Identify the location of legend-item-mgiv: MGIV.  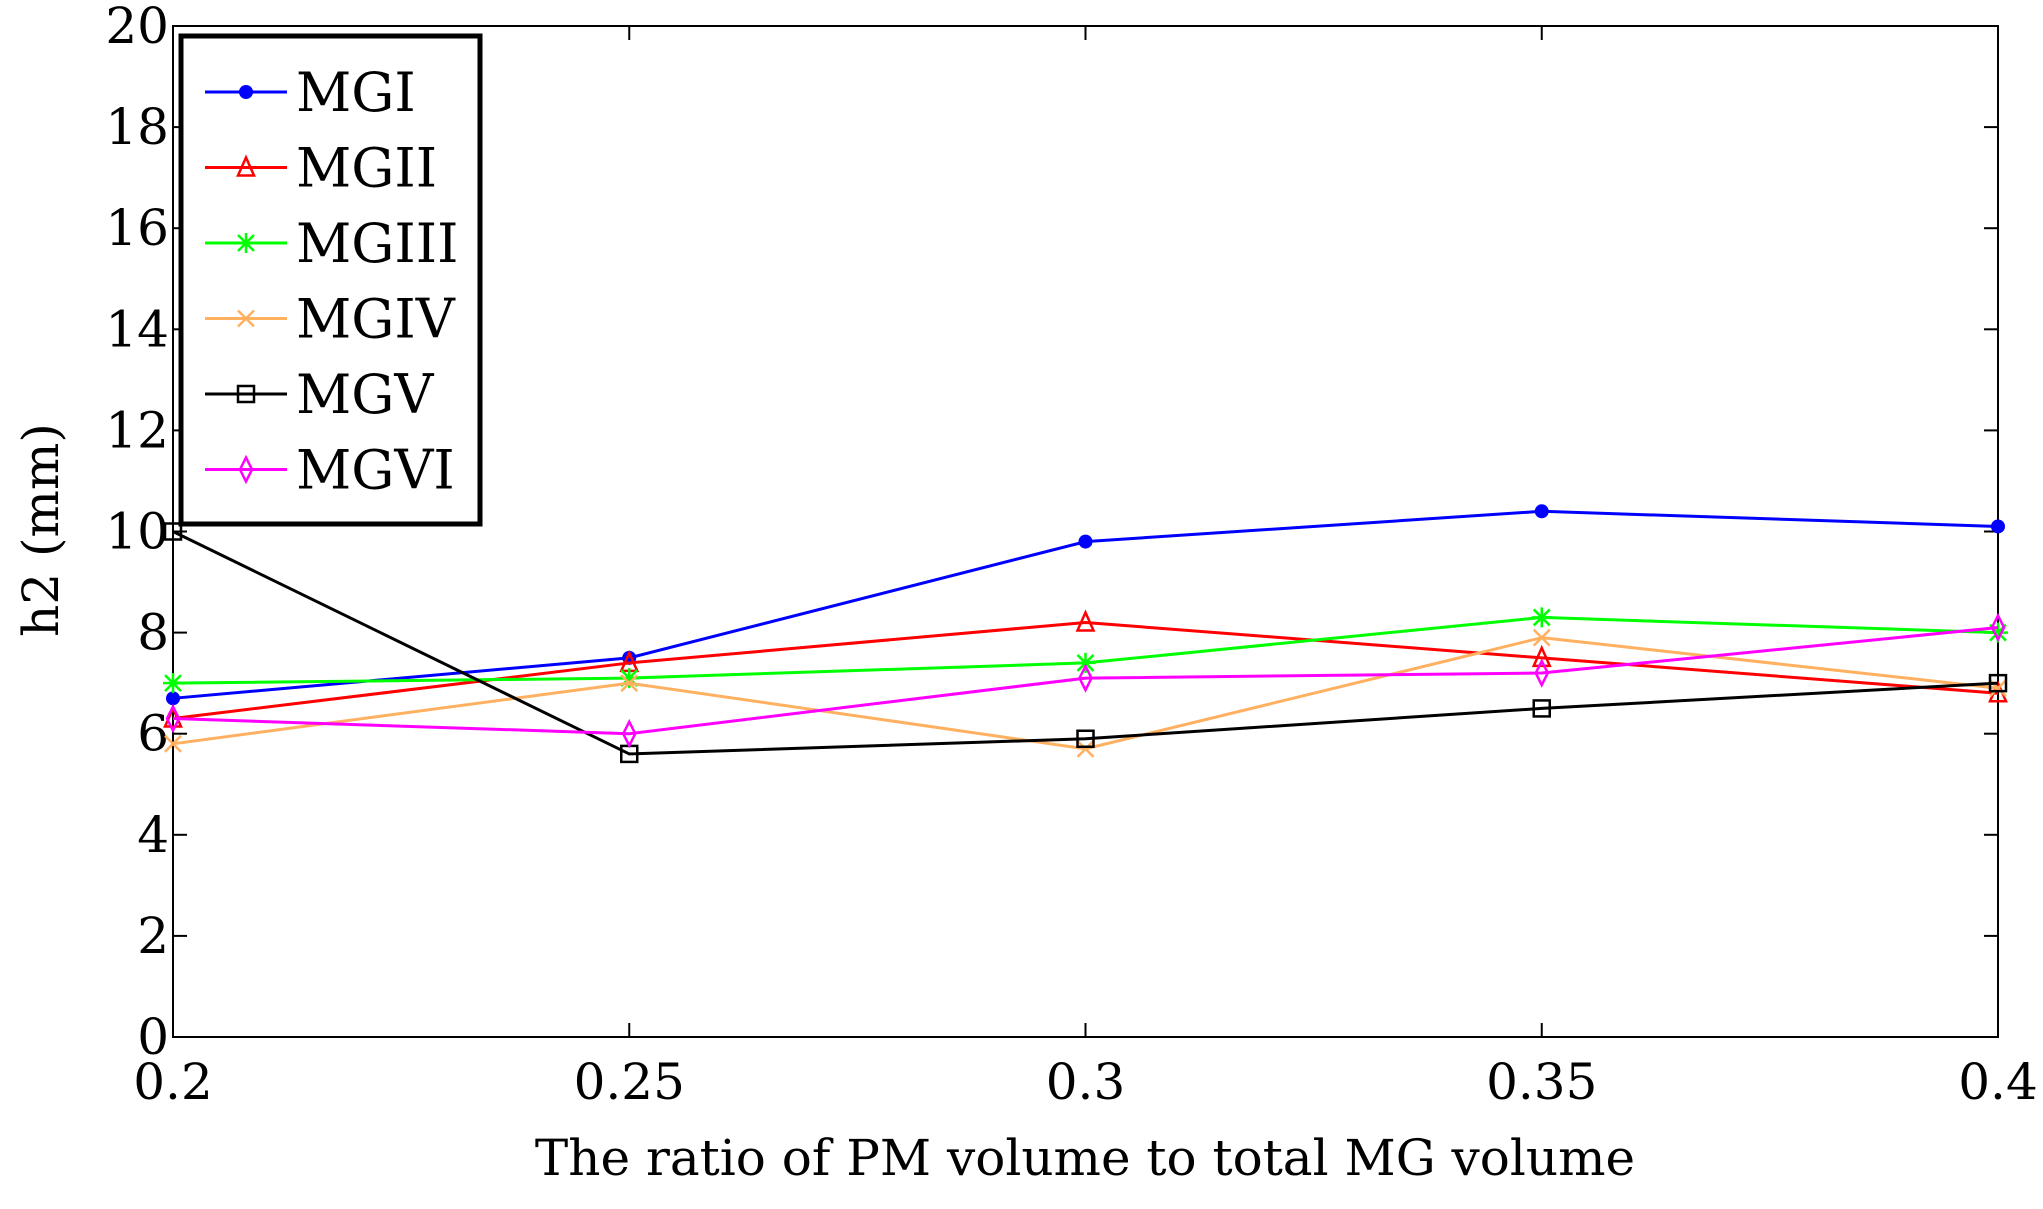
(330, 319).